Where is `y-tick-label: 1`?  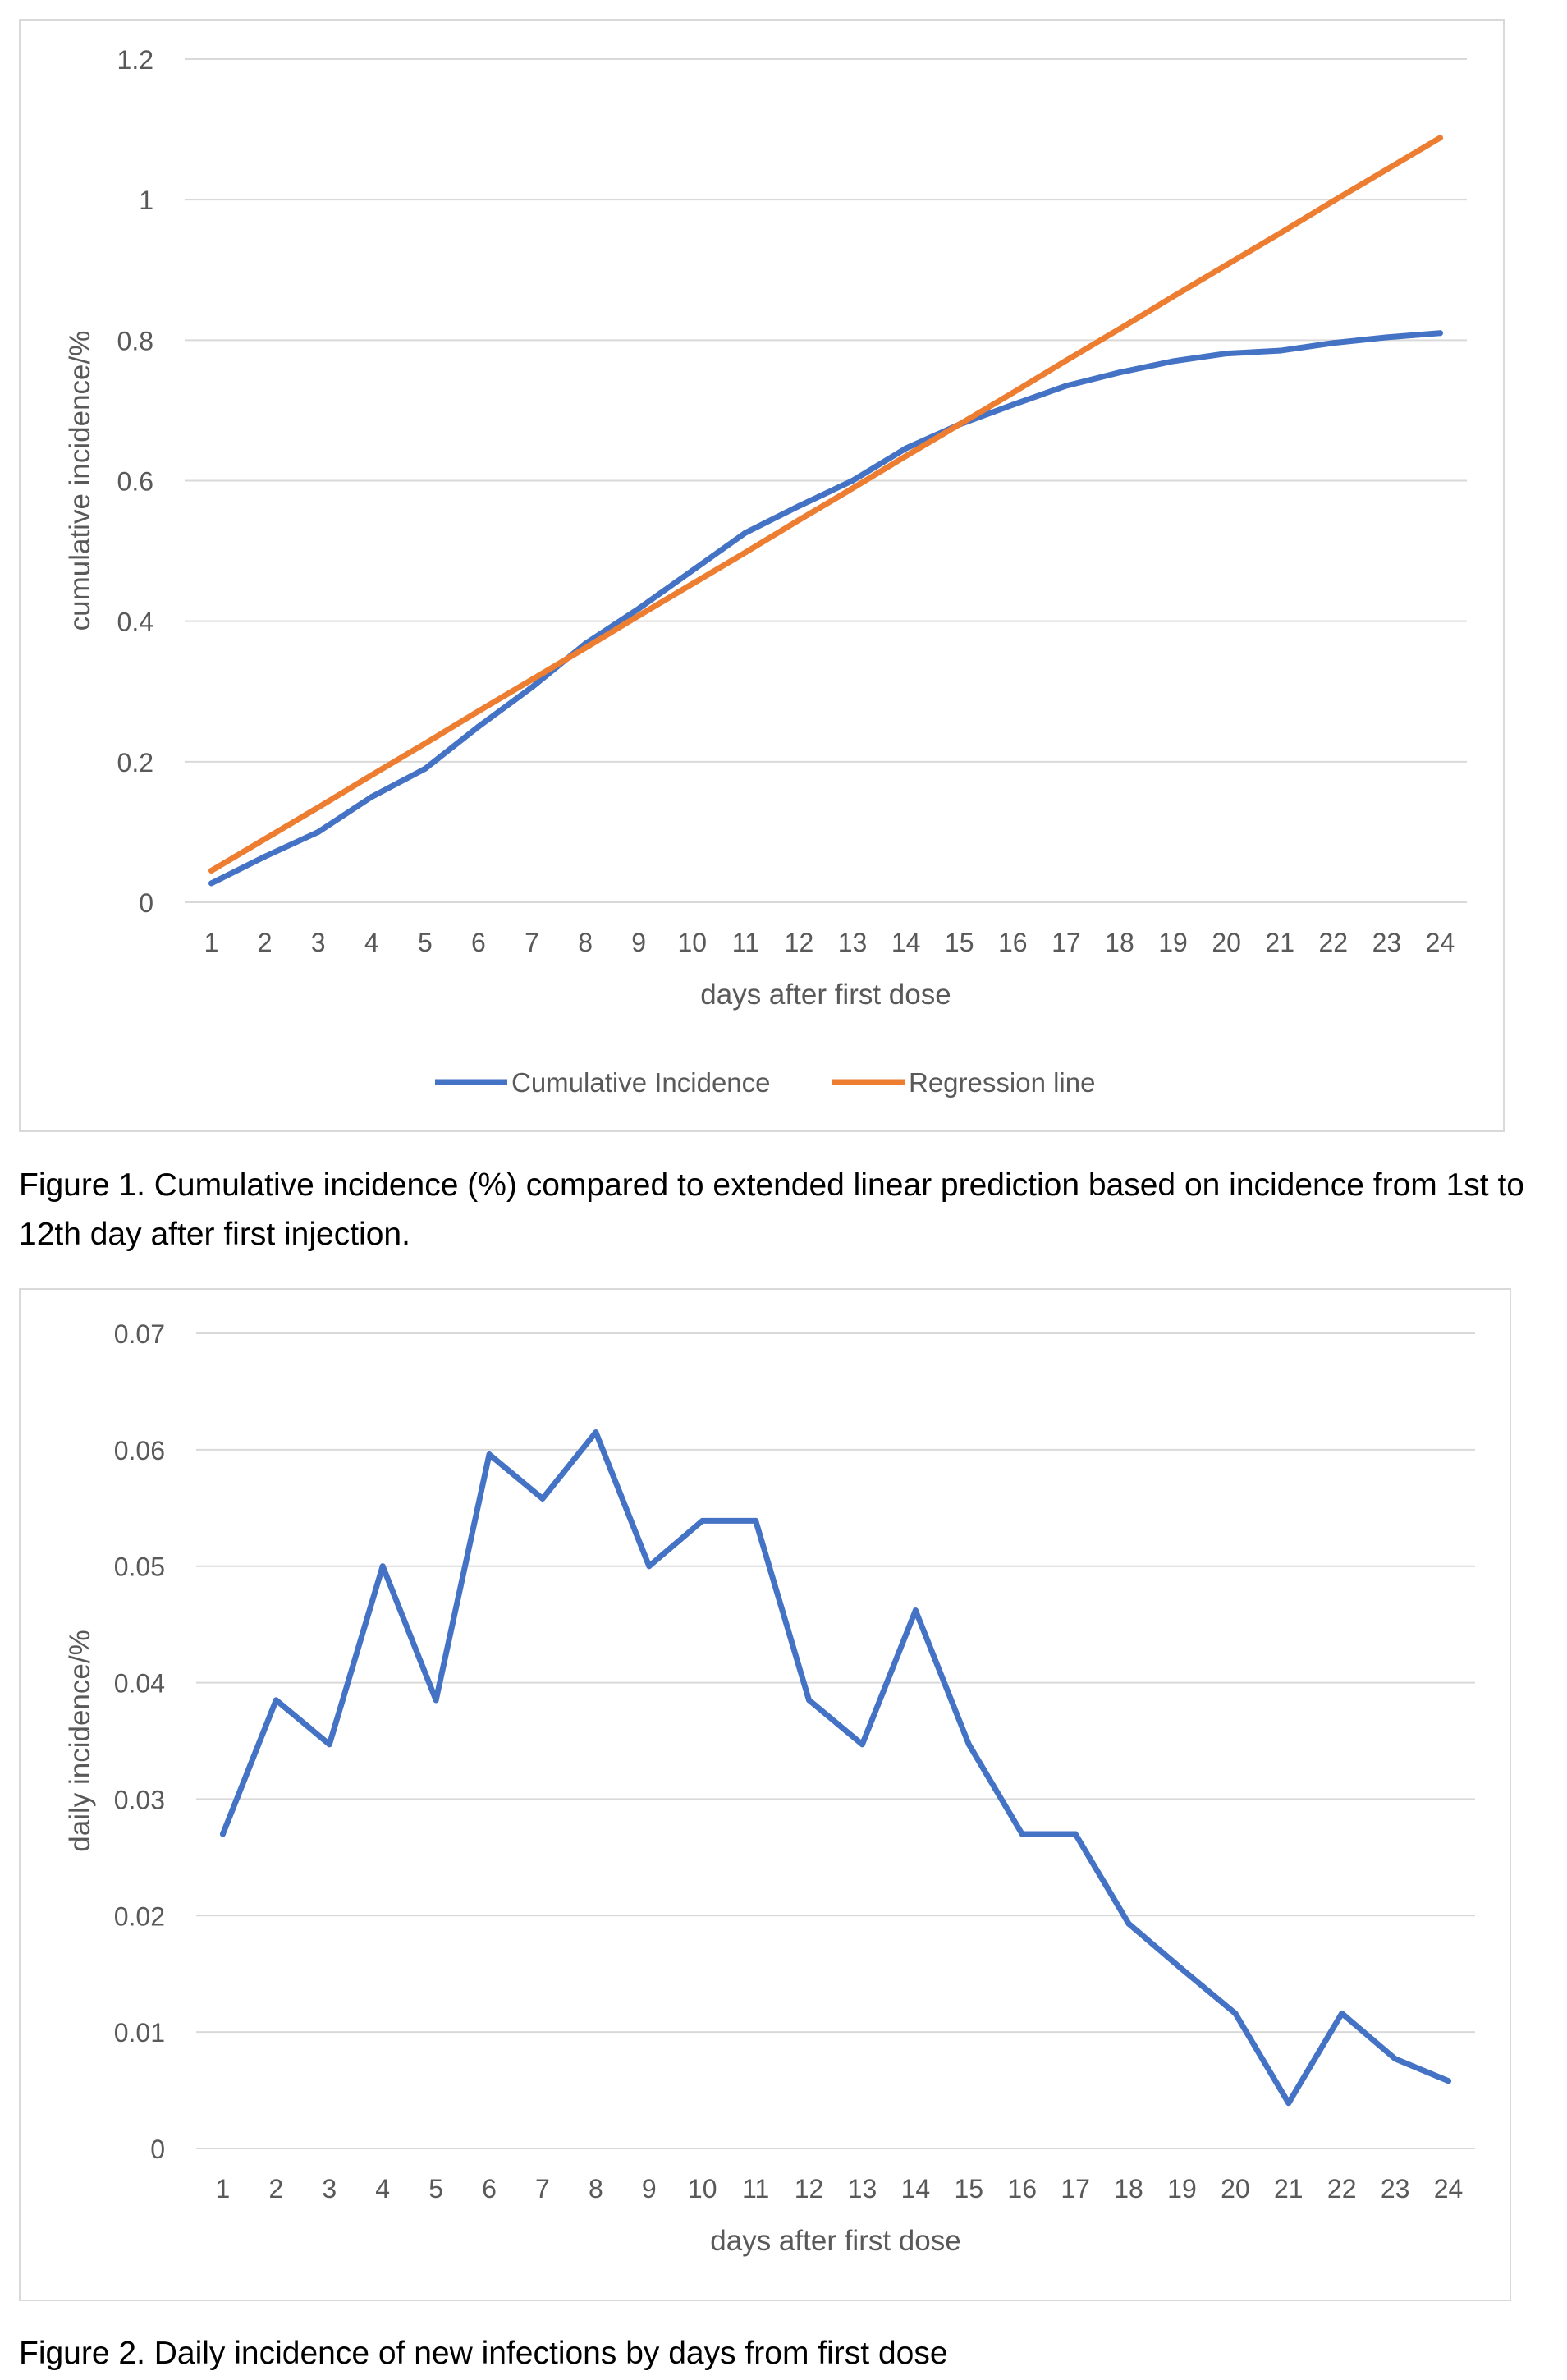 y-tick-label: 1 is located at coordinates (146, 200).